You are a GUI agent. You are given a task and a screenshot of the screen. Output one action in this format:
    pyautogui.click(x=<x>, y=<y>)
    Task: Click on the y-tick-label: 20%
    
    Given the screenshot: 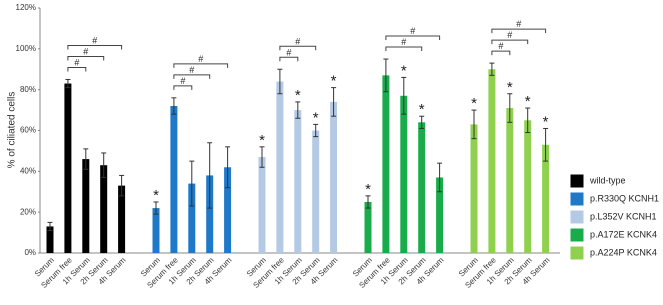 What is the action you would take?
    pyautogui.click(x=28, y=211)
    